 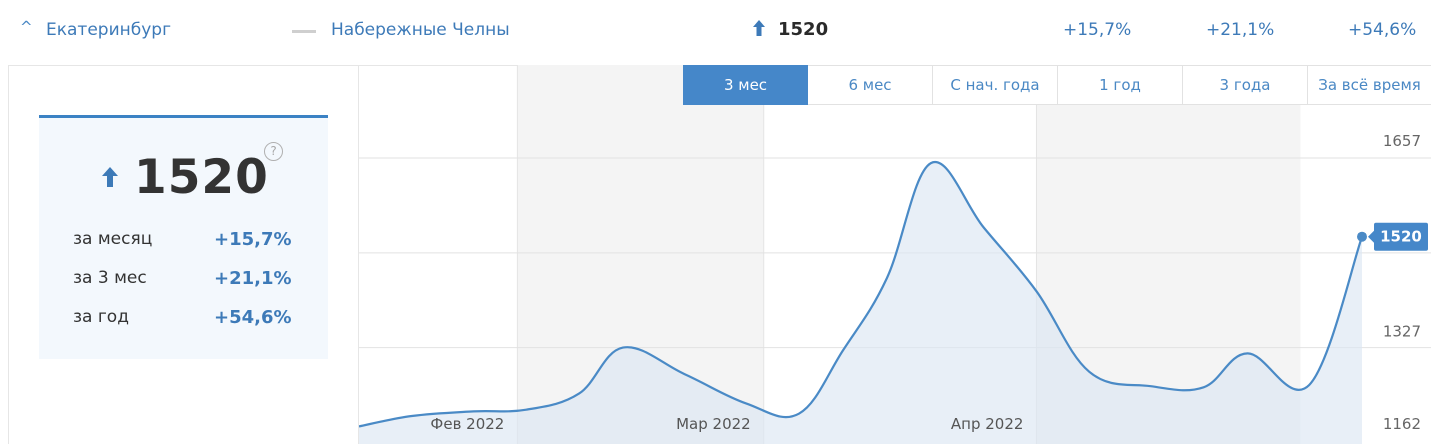 I want to click on x-tick-label: Мар 2022, so click(x=713, y=424).